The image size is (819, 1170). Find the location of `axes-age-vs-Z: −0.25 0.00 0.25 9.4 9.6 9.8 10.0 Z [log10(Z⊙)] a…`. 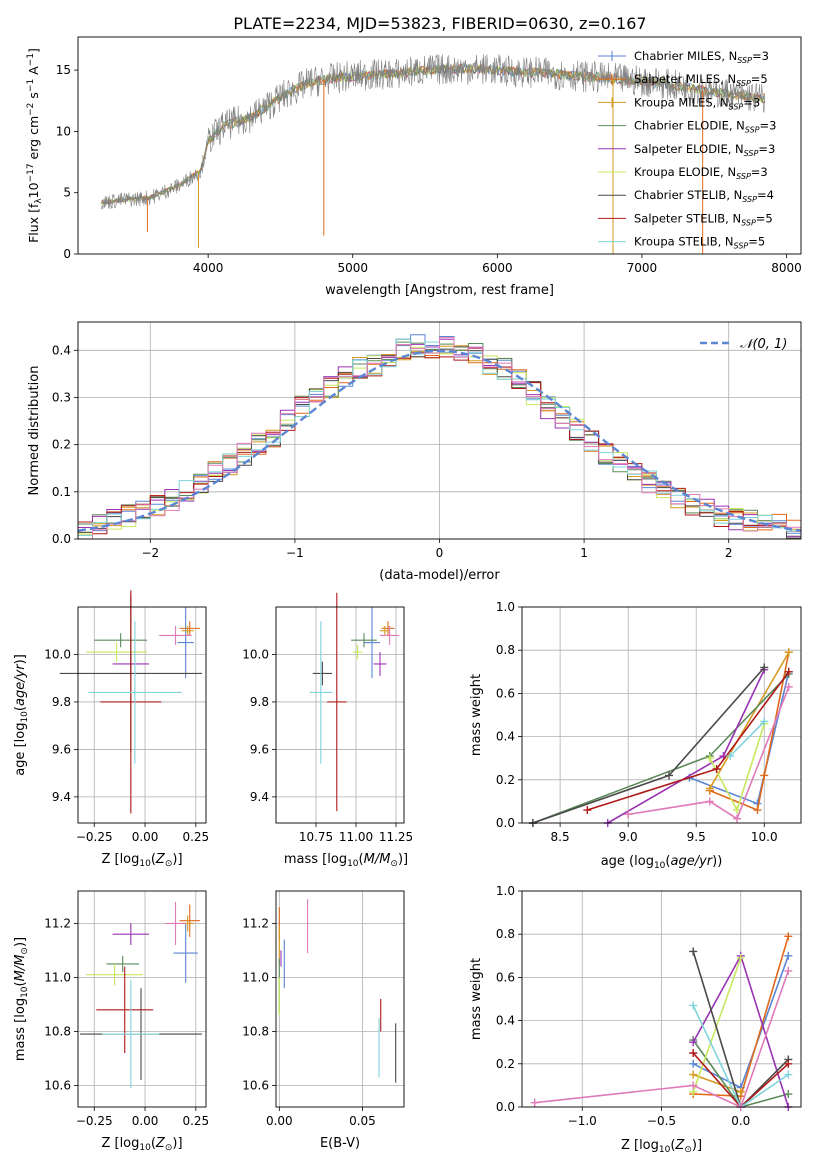

axes-age-vs-Z: −0.25 0.00 0.25 9.4 9.6 9.8 10.0 Z [log10(Z⊙)] a… is located at coordinates (111, 729).